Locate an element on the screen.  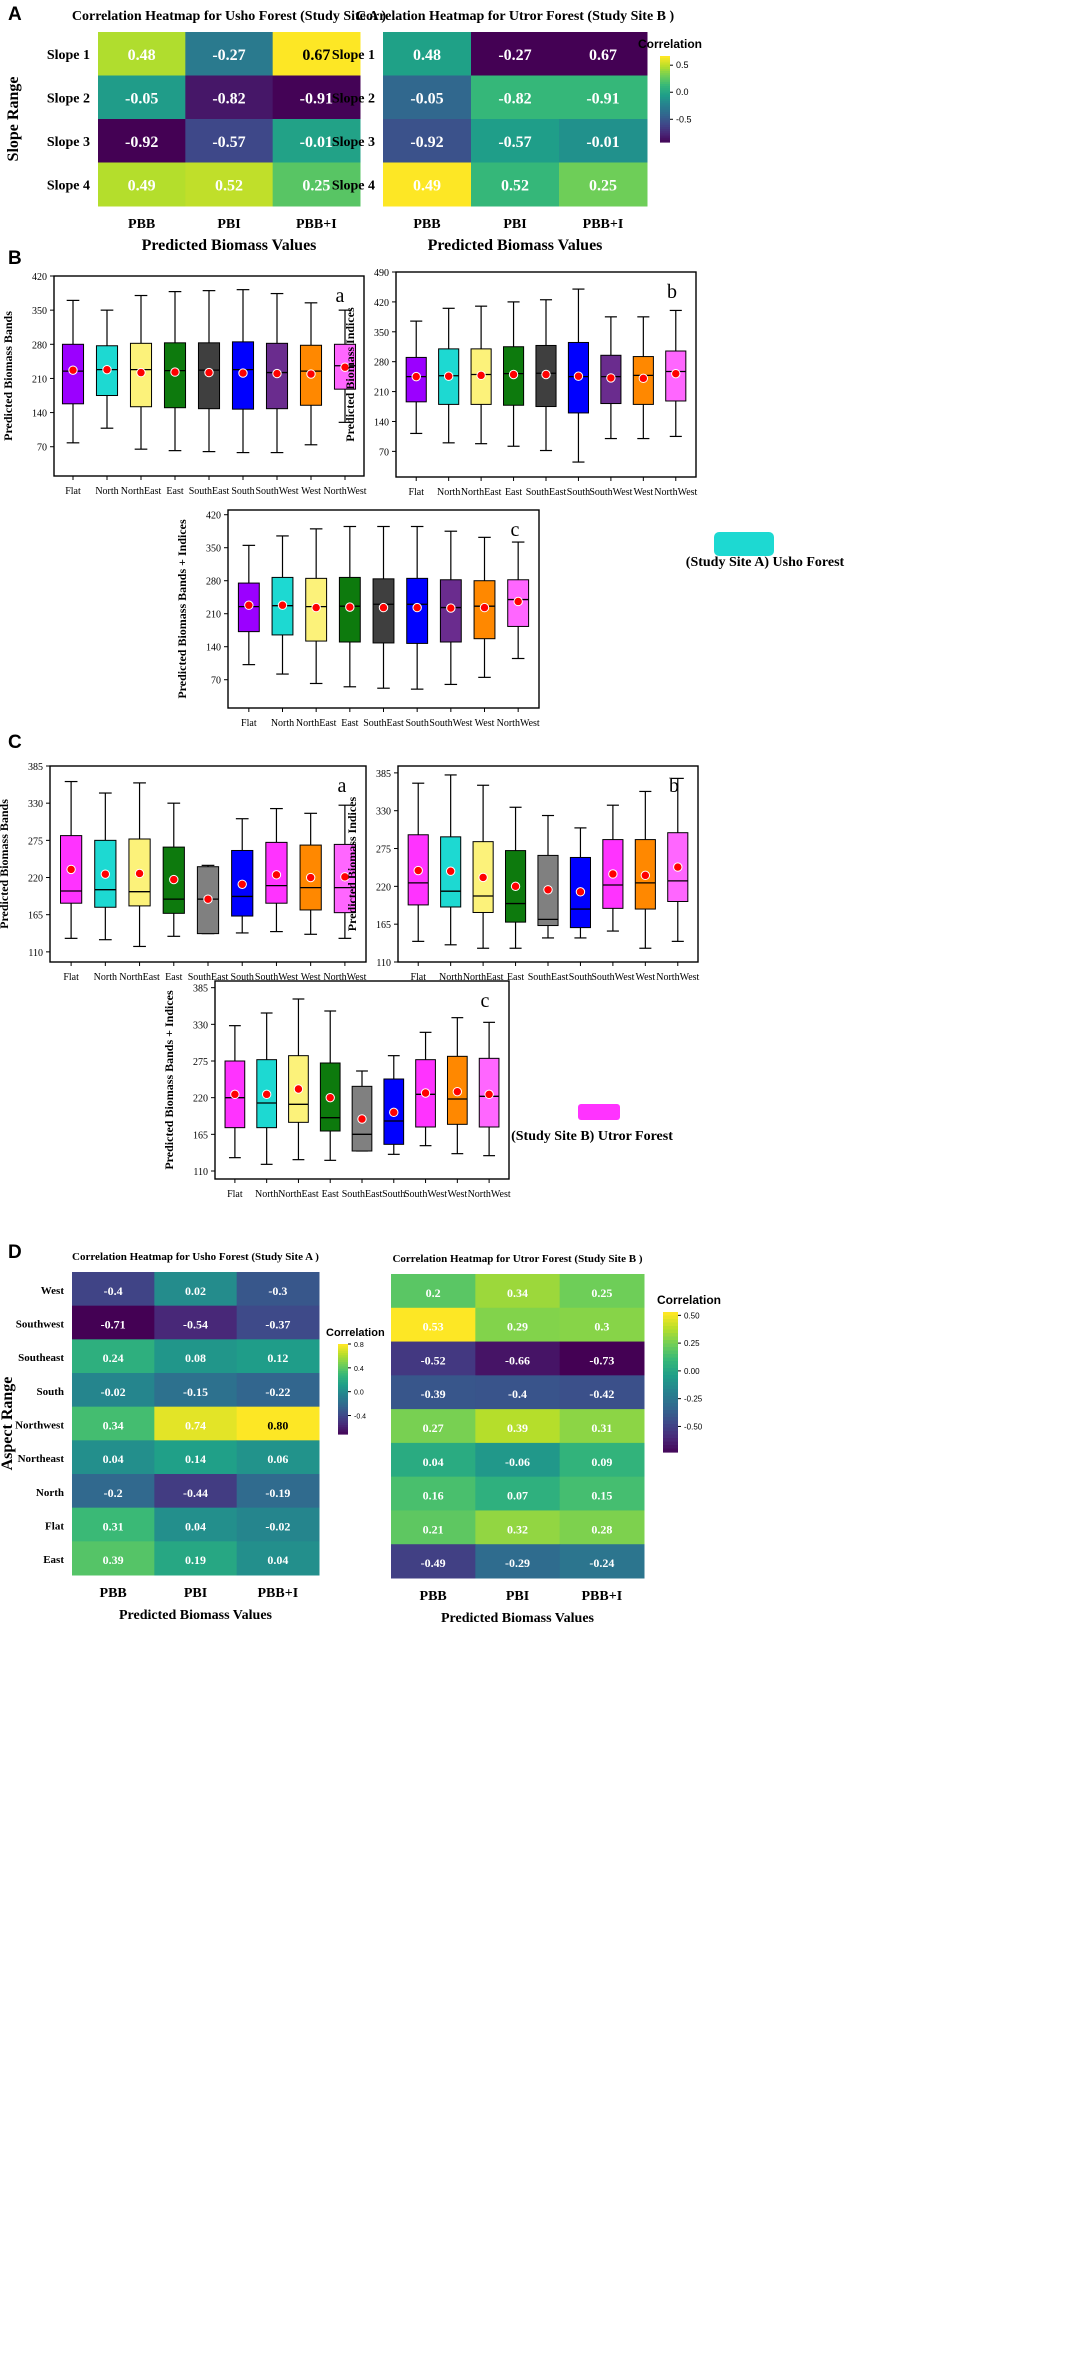
heatmap-row-label: Flat is located at coordinates (54, 1527).